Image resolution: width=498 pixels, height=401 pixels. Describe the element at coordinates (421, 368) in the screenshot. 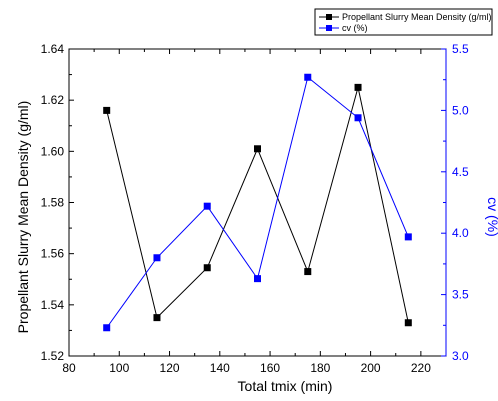

I see `x-tick-label: 220` at that location.